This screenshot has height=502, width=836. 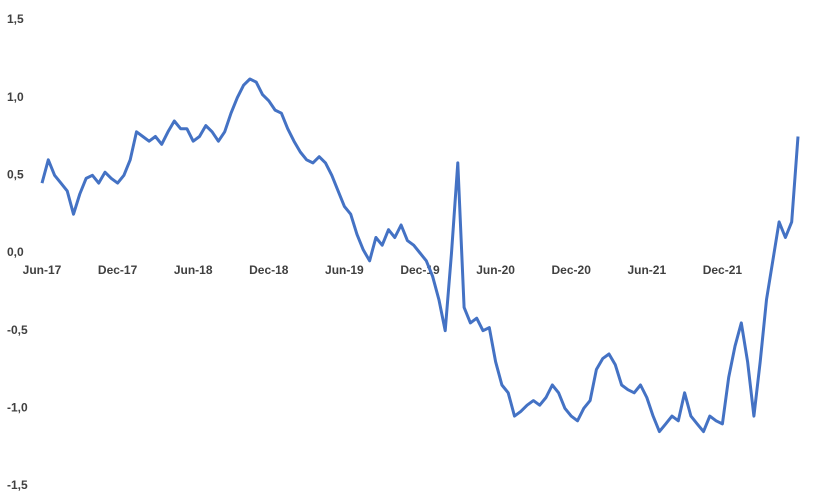 I want to click on y-tick-label: 1,5, so click(x=15, y=19).